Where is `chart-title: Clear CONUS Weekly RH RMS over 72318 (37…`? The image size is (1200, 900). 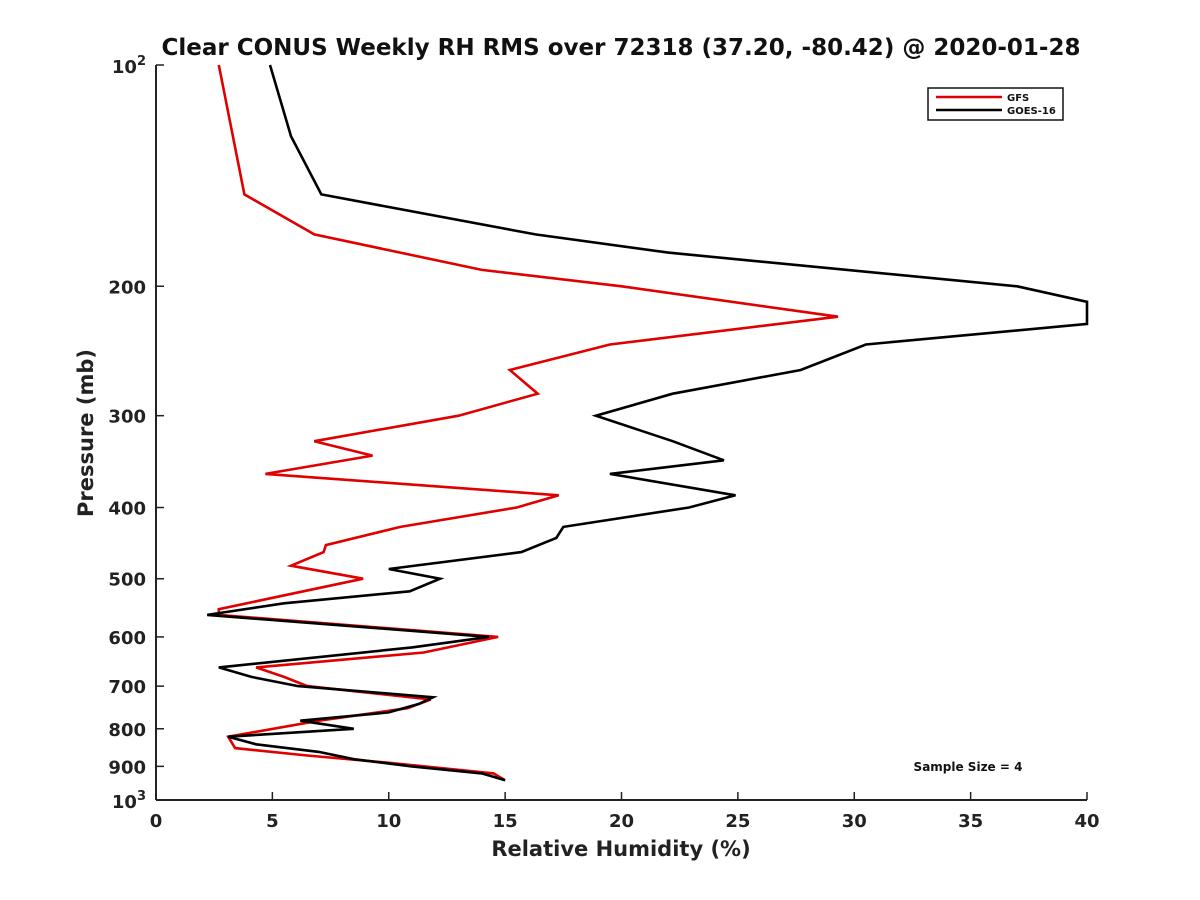
chart-title: Clear CONUS Weekly RH RMS over 72318 (37… is located at coordinates (621, 48).